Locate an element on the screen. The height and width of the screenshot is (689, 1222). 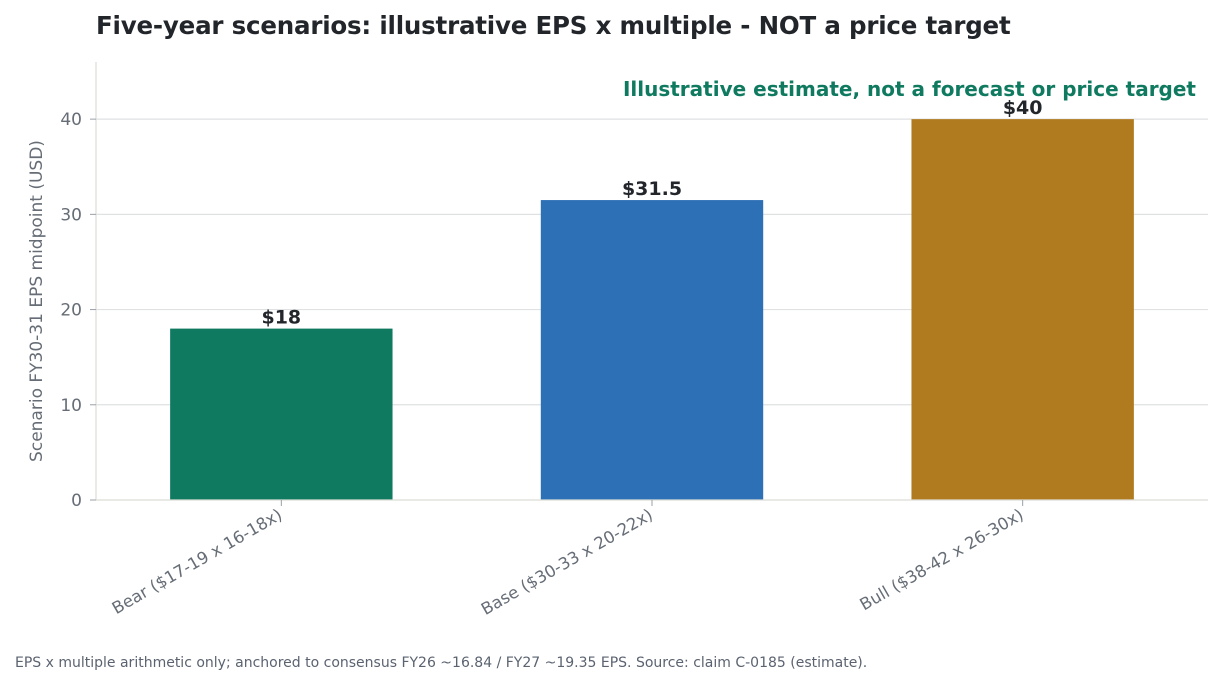
data-label: $18 is located at coordinates (281, 318).